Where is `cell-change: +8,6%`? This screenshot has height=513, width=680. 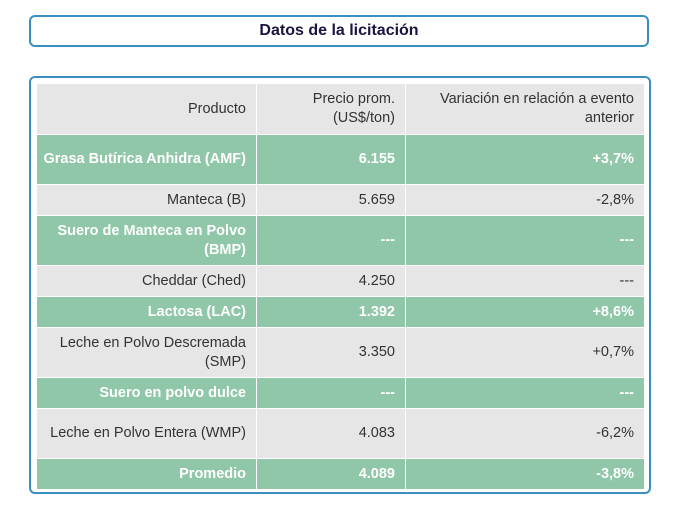 cell-change: +8,6% is located at coordinates (525, 312).